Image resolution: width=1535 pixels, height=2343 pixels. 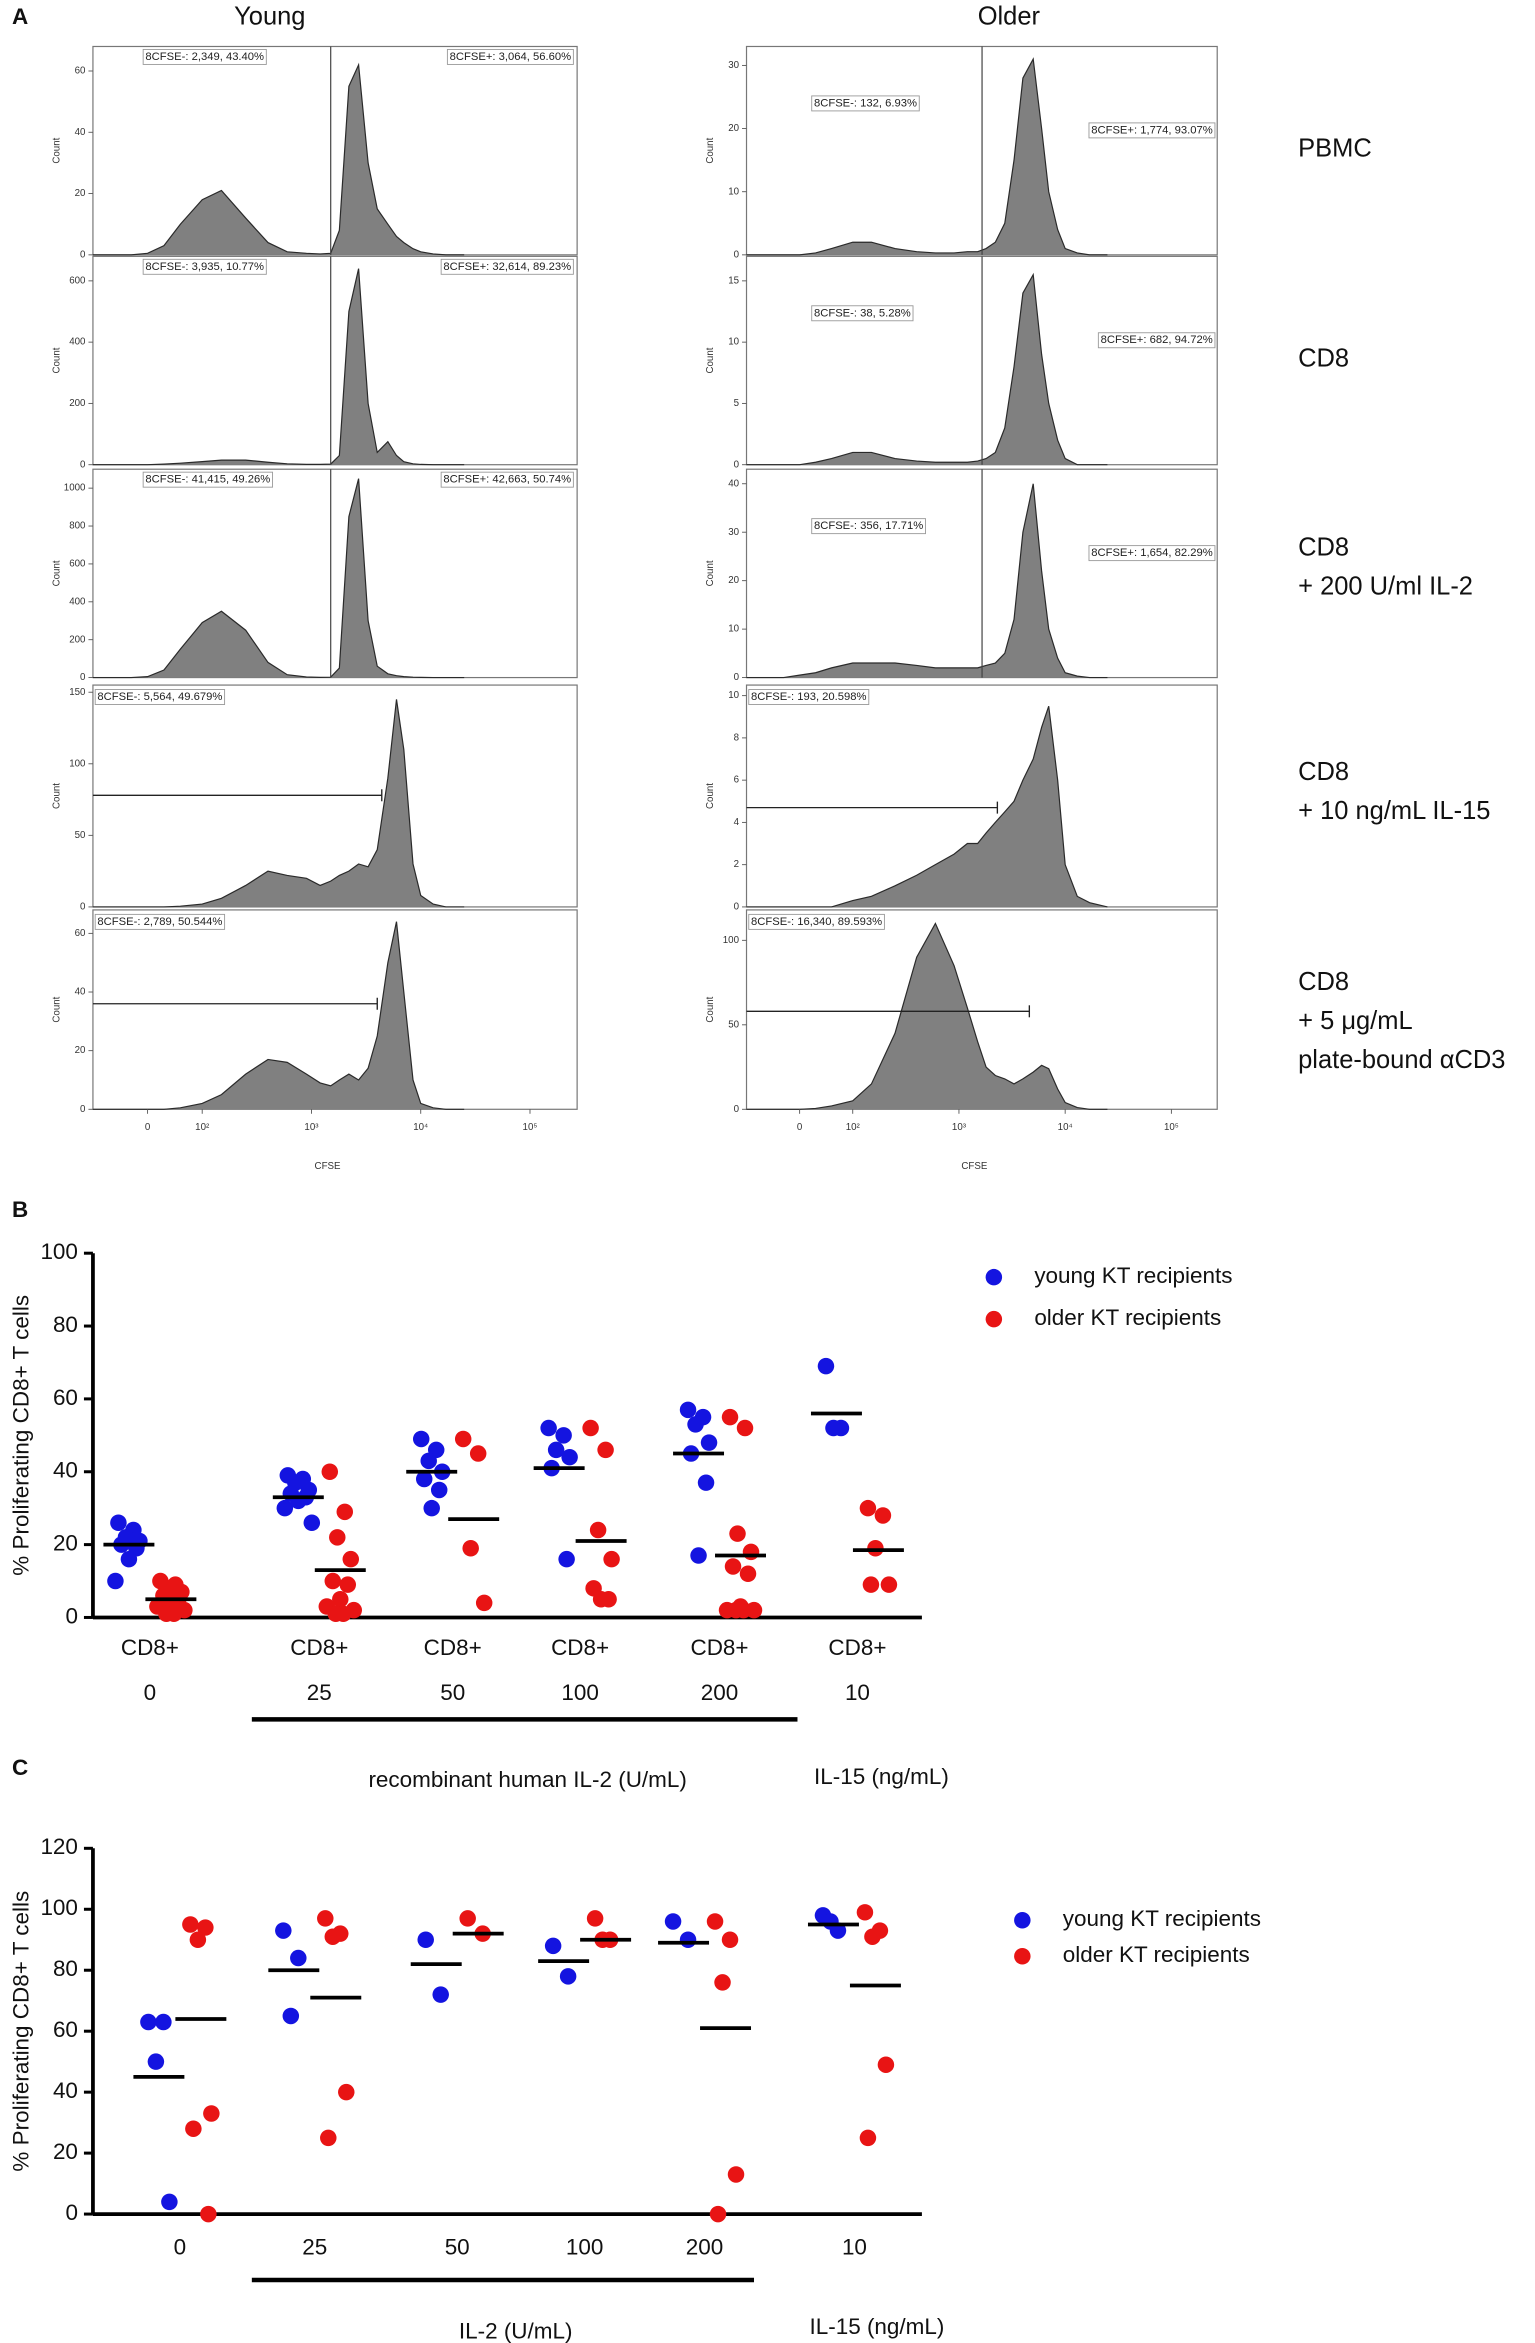 What do you see at coordinates (736, 403) in the screenshot?
I see `y-tick-label: 5` at bounding box center [736, 403].